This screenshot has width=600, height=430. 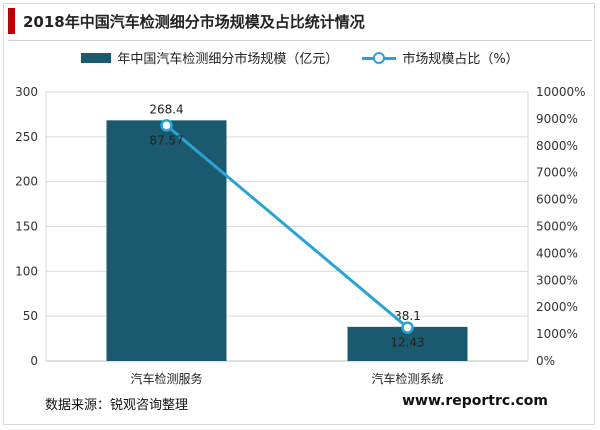 What do you see at coordinates (26, 271) in the screenshot?
I see `y-left-tick-label: 100` at bounding box center [26, 271].